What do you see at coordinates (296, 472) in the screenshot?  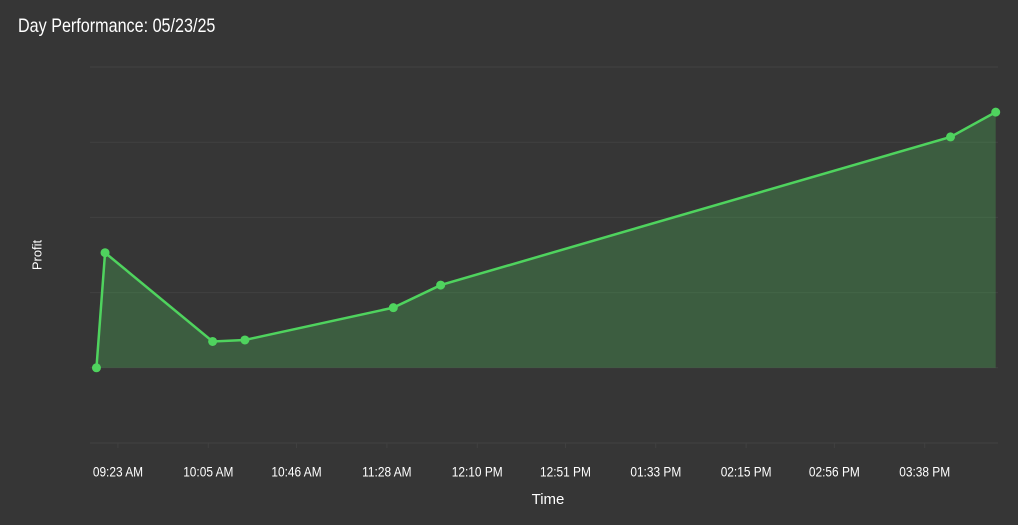 I see `x-tick-label: 10:46 AM` at bounding box center [296, 472].